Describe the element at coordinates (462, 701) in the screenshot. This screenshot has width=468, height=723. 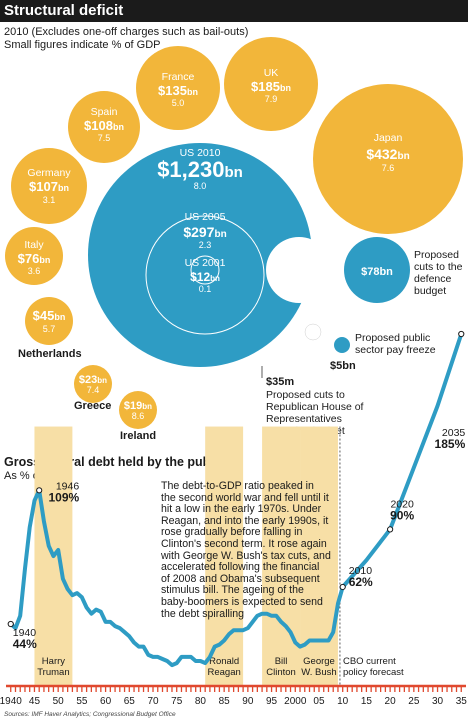
I see `x-tick-label-2035: 35` at that location.